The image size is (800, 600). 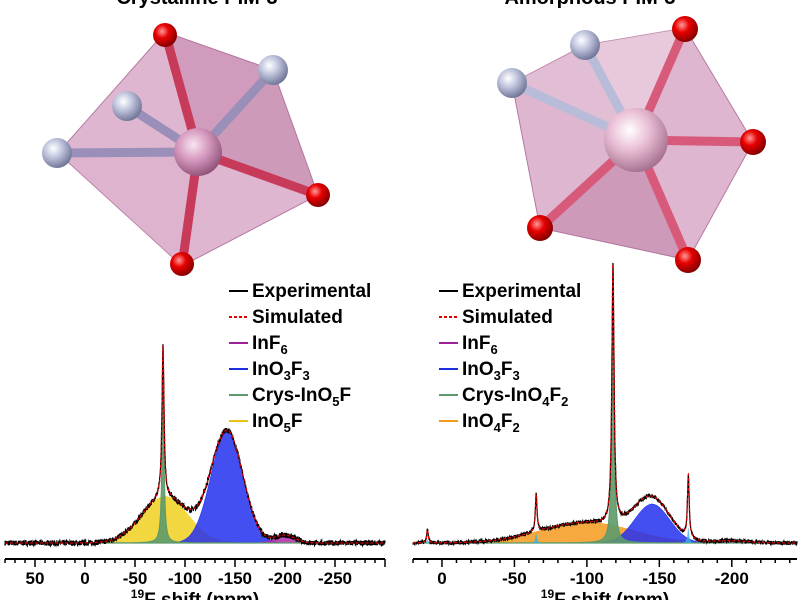 What do you see at coordinates (35, 578) in the screenshot?
I see `x-tick-label: 50` at bounding box center [35, 578].